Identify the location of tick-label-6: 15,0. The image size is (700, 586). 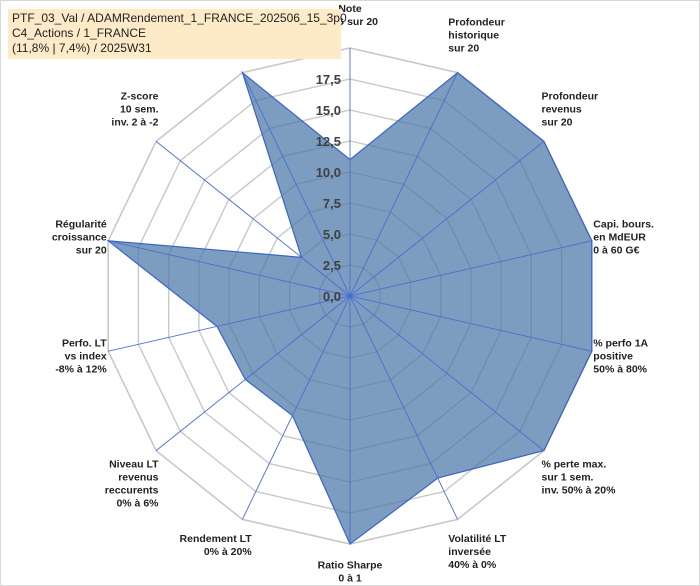
(328, 110).